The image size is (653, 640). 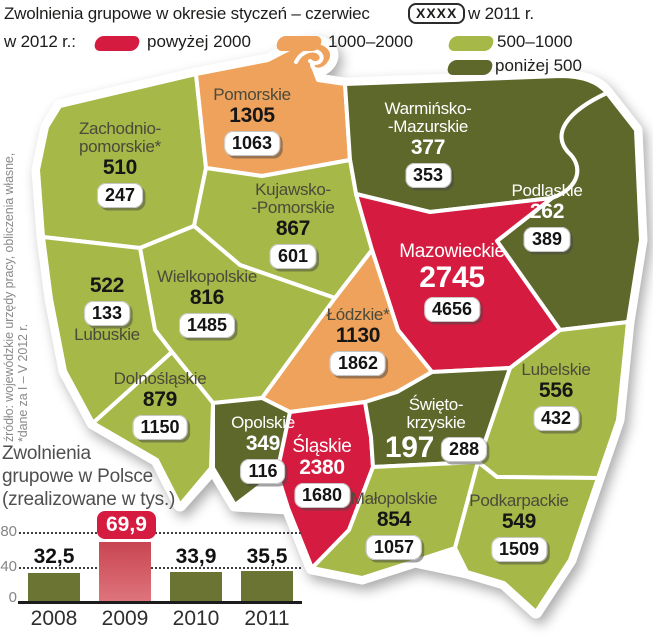 I want to click on region-name: Warmińsko- -Mazurskie, so click(x=428, y=117).